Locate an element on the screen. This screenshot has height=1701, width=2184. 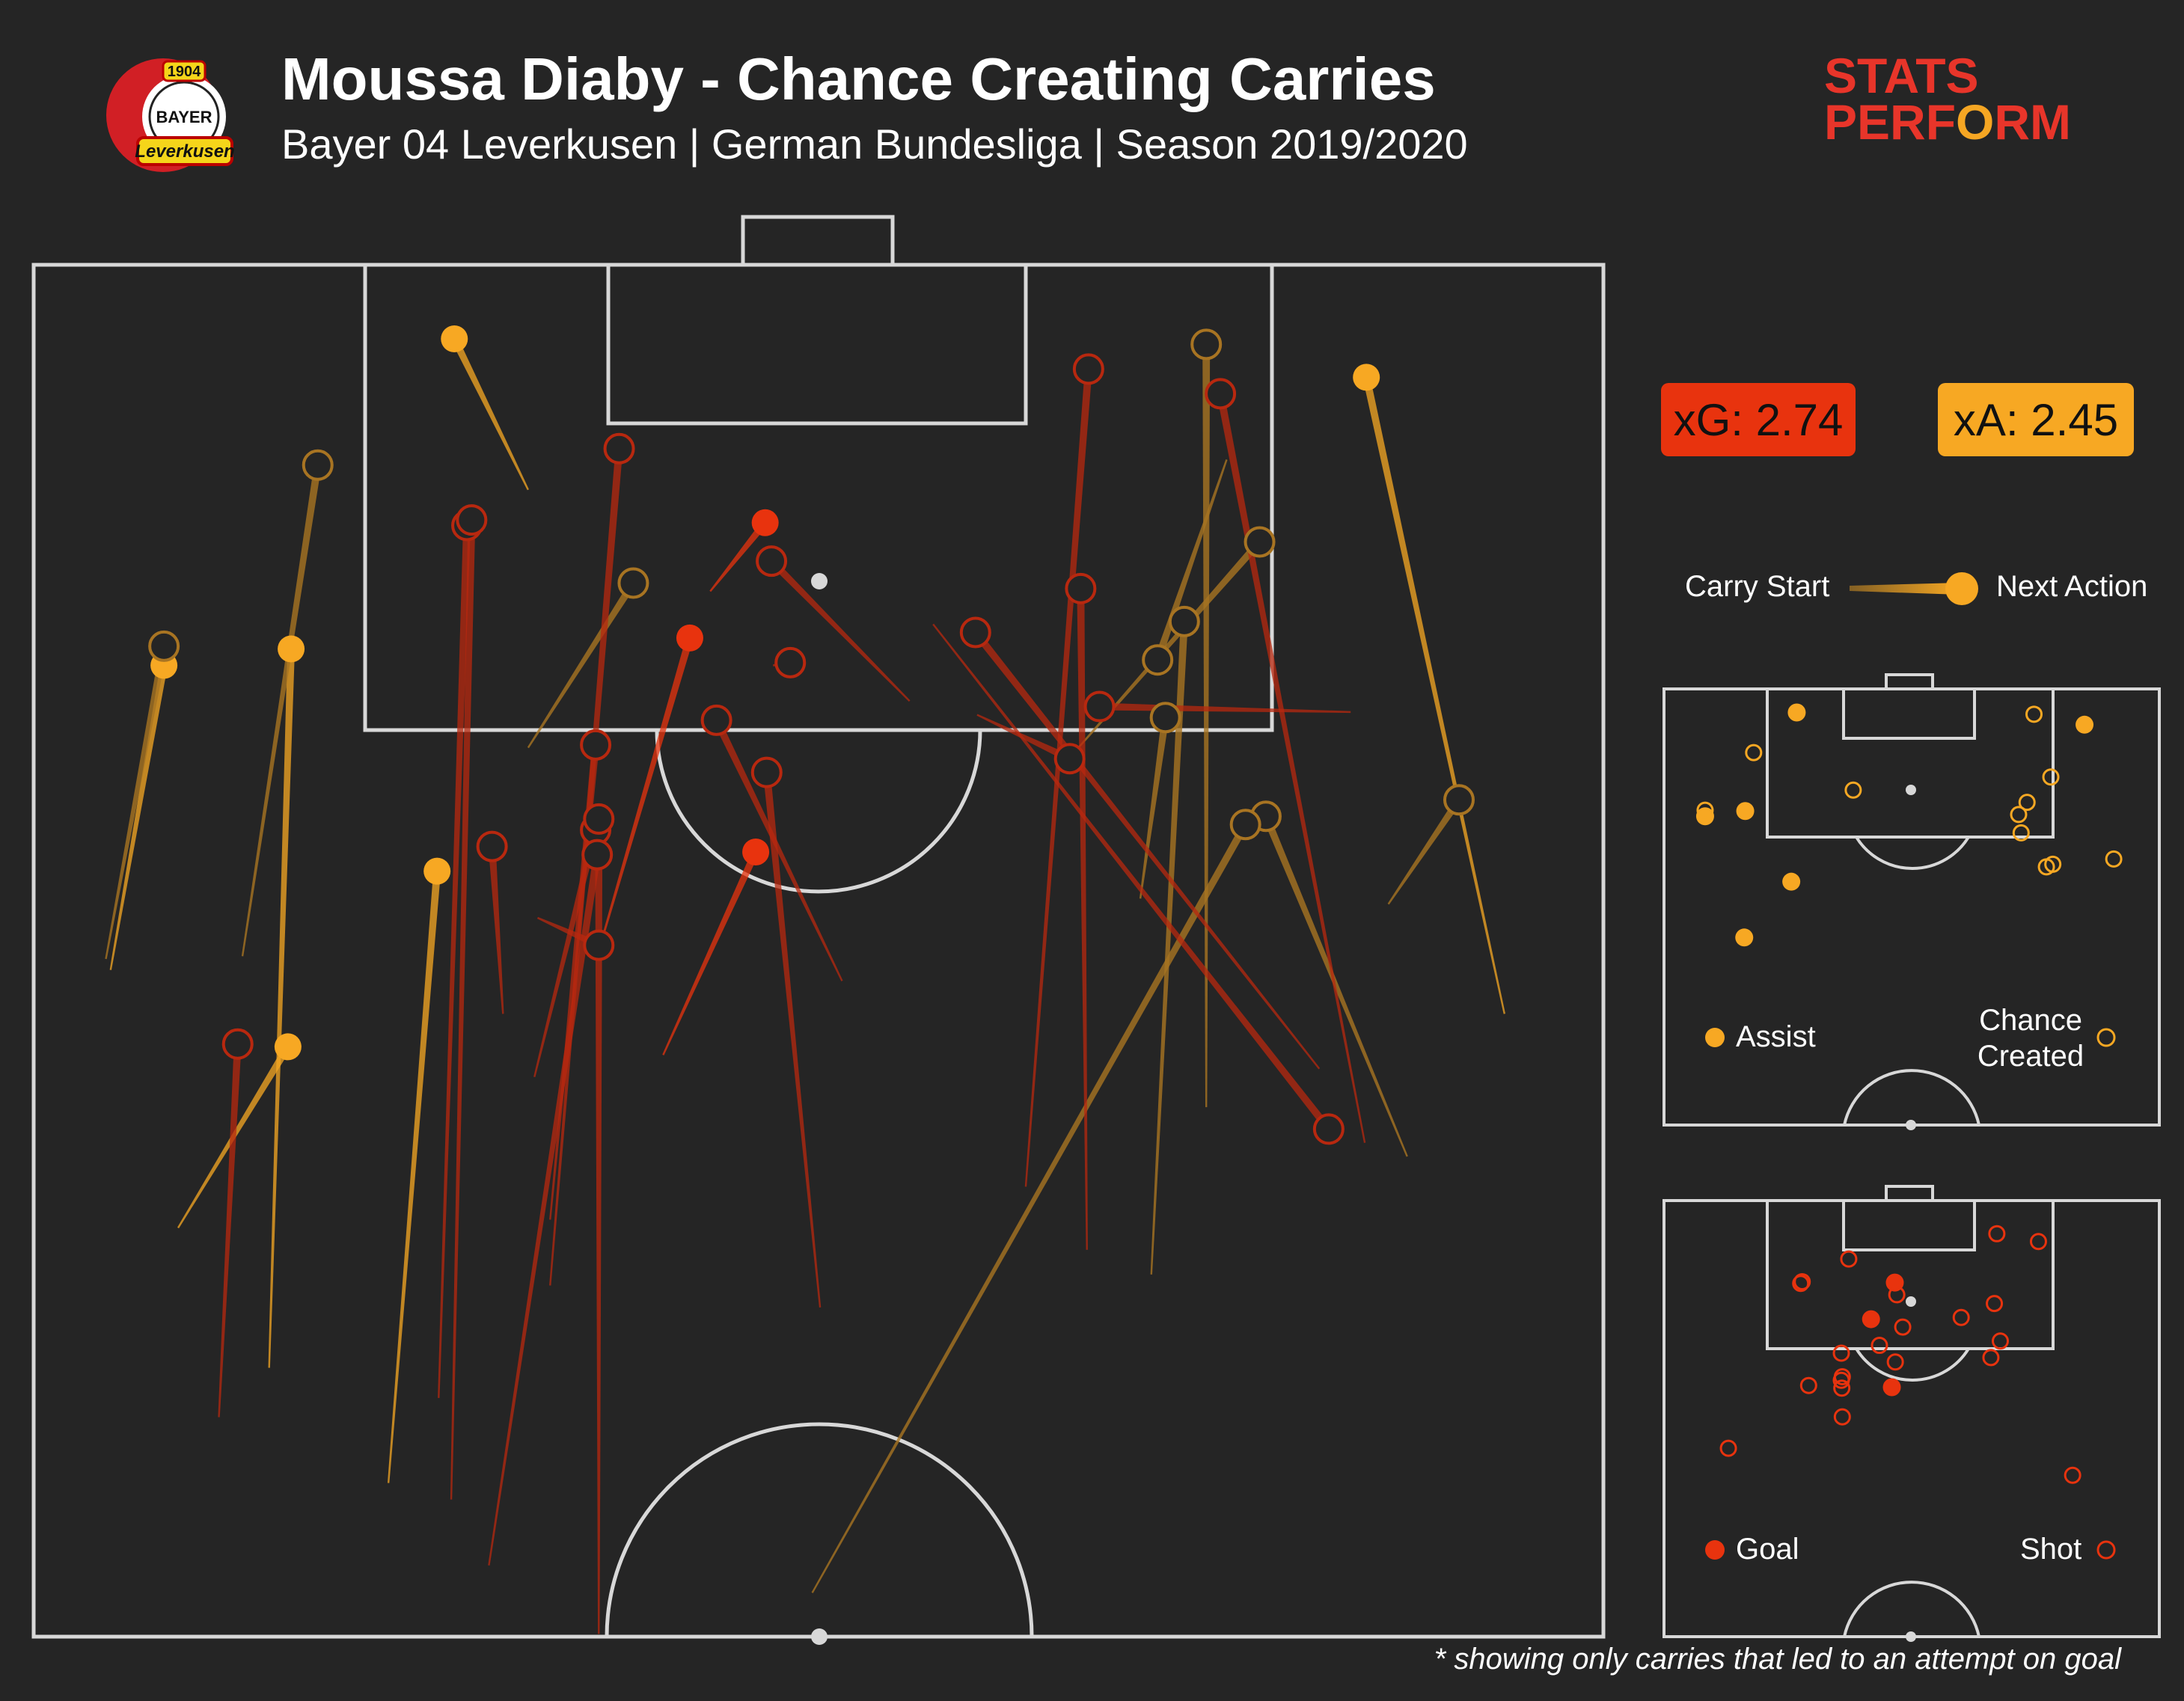
carry-start-label: Carry Start is located at coordinates (1757, 587).